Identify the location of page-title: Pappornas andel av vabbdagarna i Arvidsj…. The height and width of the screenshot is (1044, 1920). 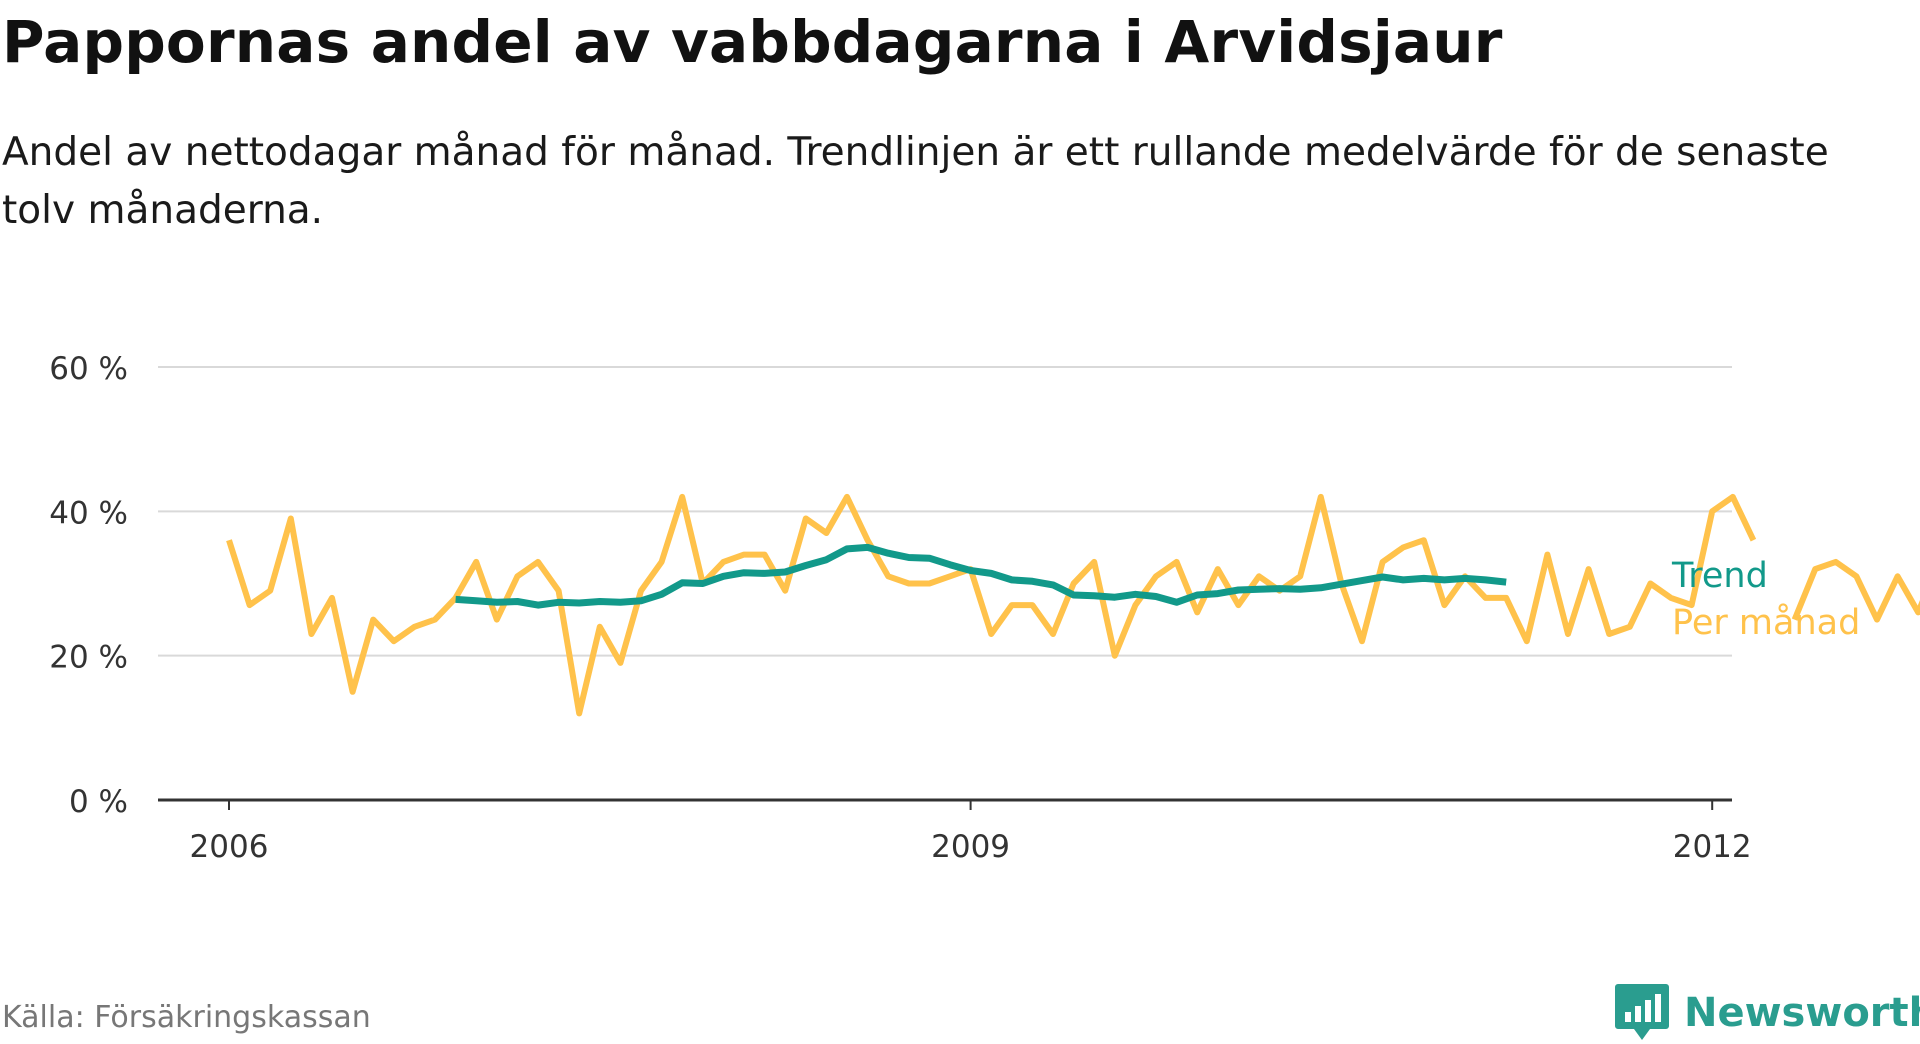
(752, 42).